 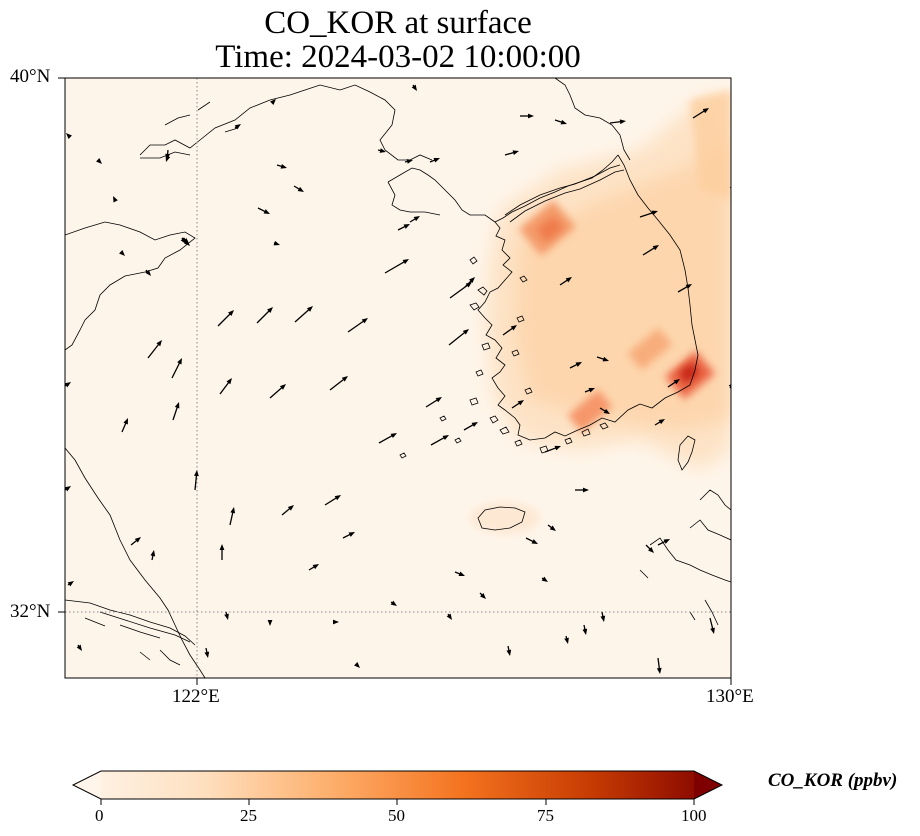 I want to click on colorbar, so click(x=397, y=787).